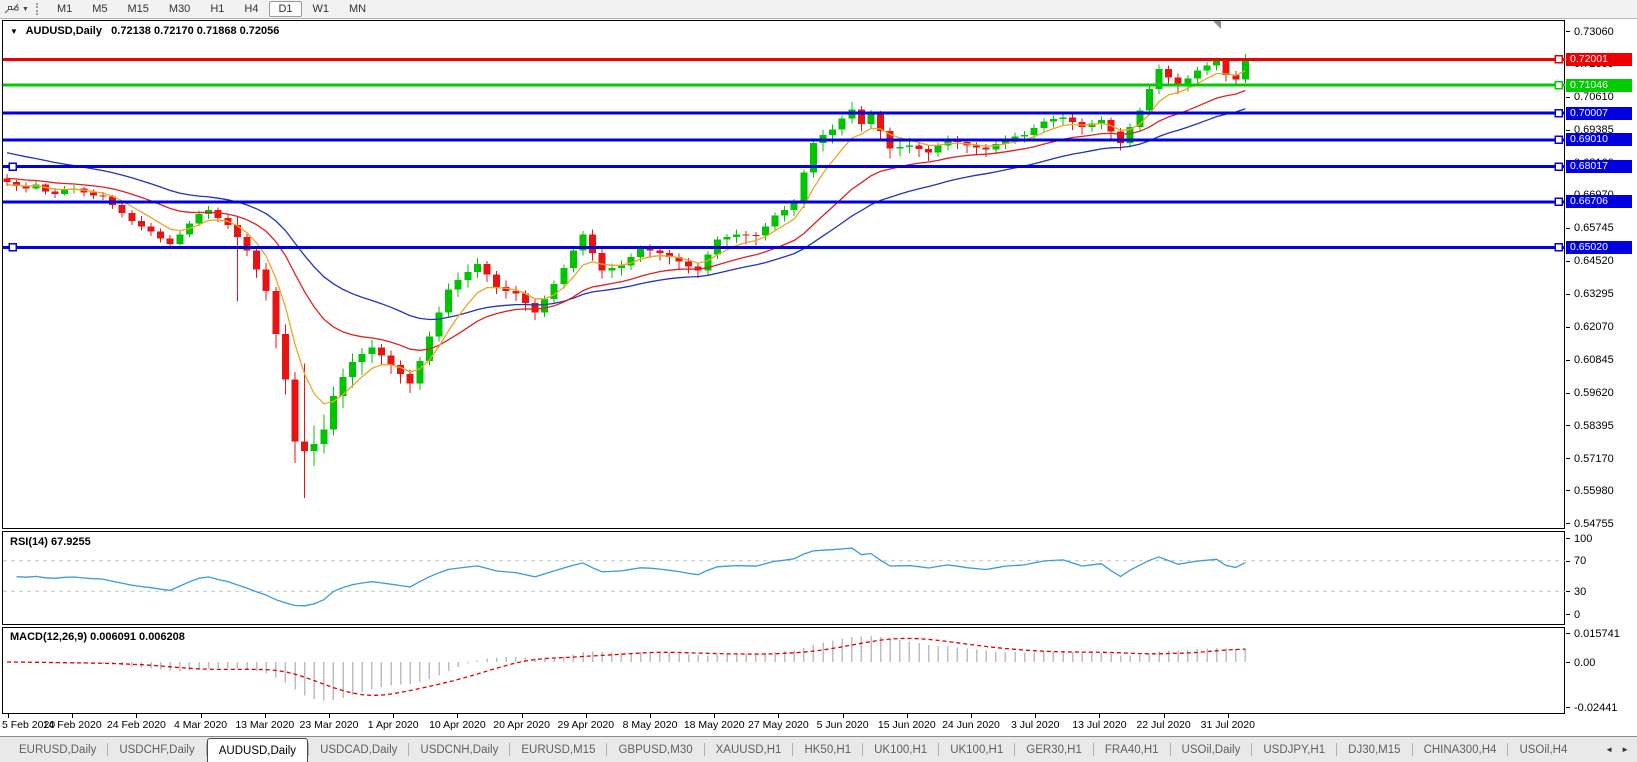  I want to click on price-tick-label: 0.54755, so click(1594, 523).